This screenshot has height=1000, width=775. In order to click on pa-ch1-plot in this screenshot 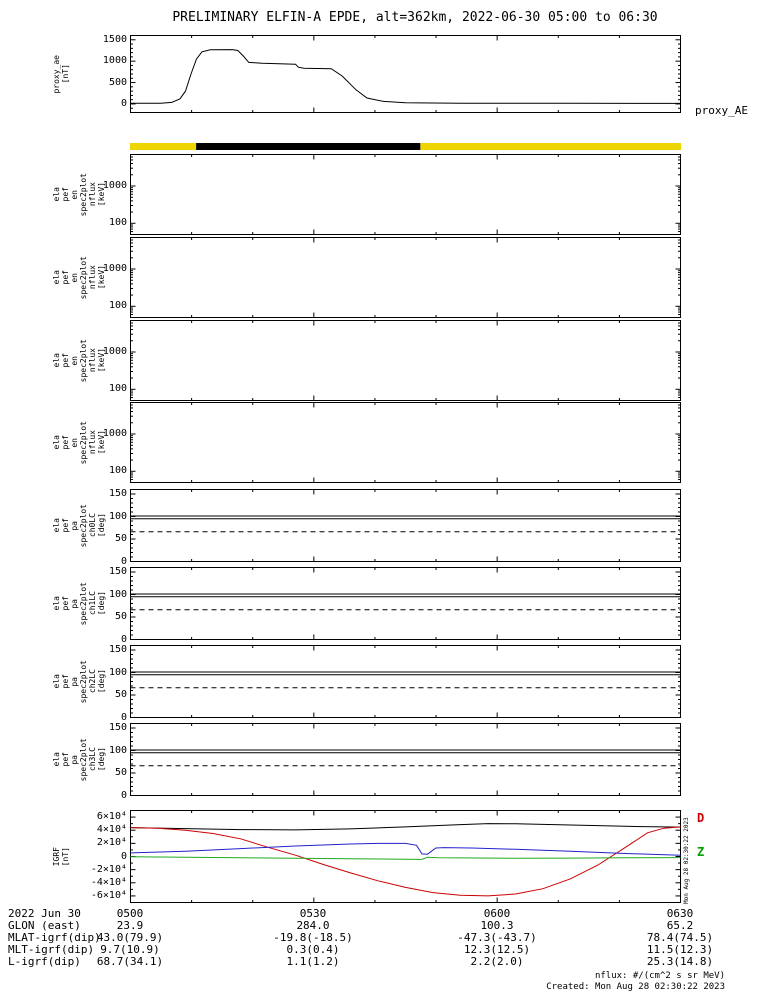, I will do `click(405, 603)`.